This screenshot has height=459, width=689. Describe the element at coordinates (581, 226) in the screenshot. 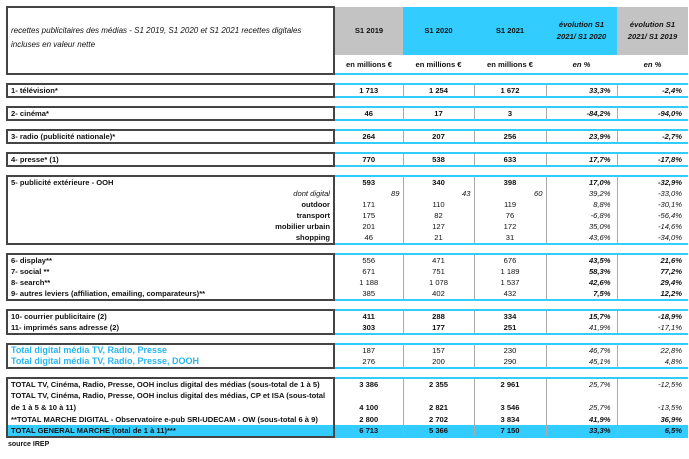

I see `percent-cell: 35,0%` at that location.